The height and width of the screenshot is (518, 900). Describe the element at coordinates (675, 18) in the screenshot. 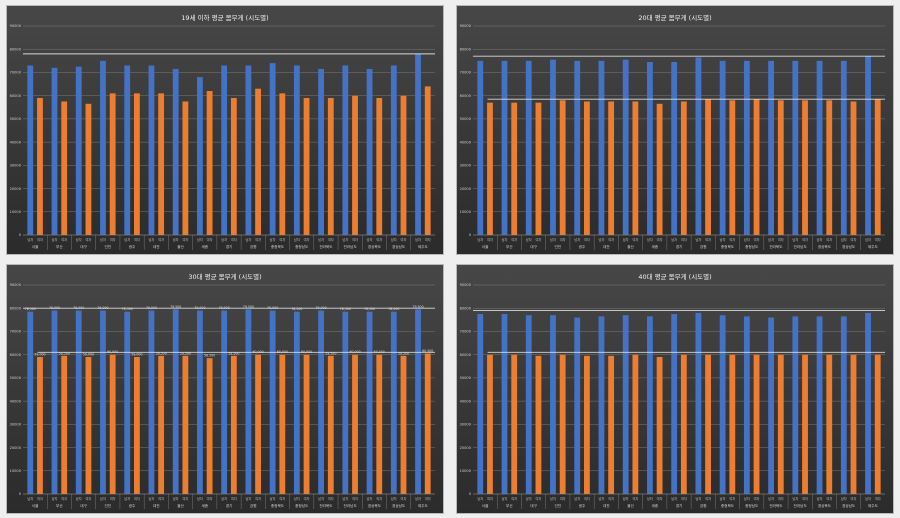

I see `chart-title: 20대 평균 몸무게 (시도별)` at that location.